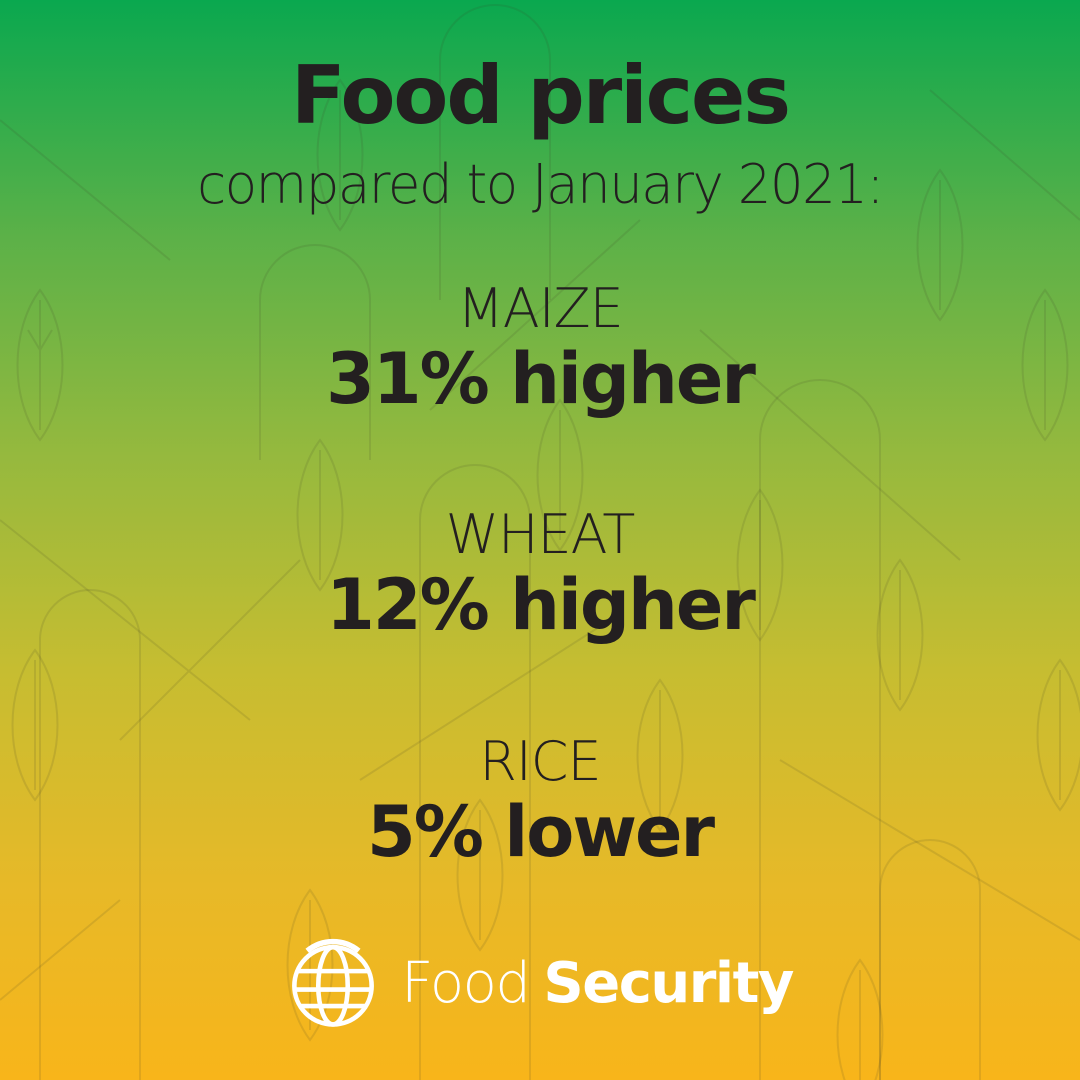  I want to click on brand-name-bold: Security, so click(668, 983).